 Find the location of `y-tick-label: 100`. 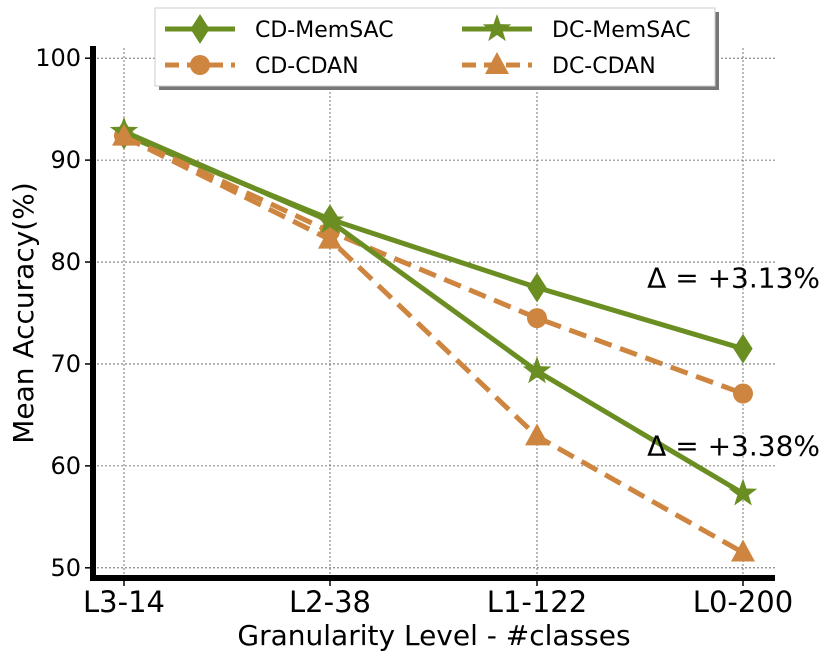

y-tick-label: 100 is located at coordinates (58, 58).